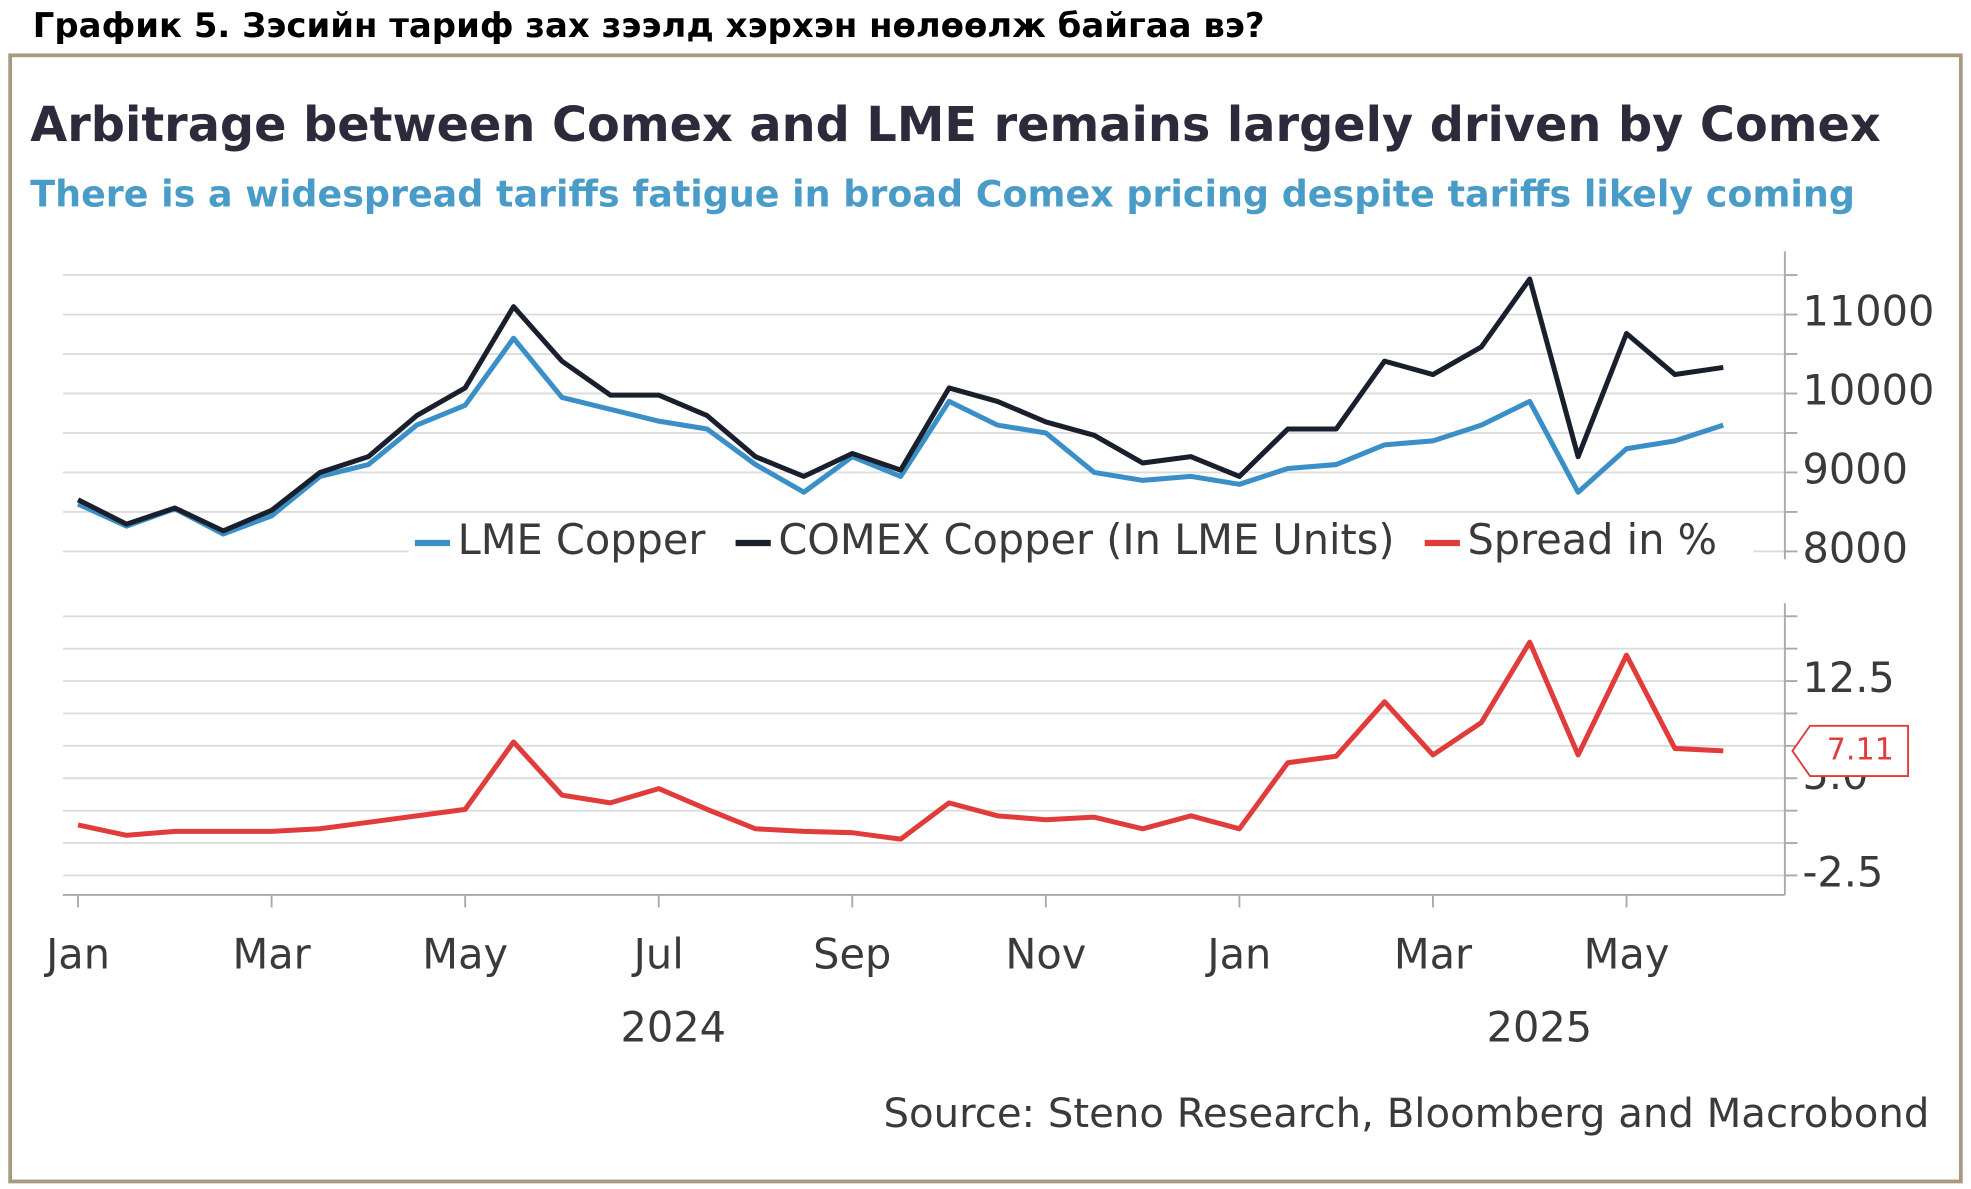 This screenshot has height=1189, width=1971. What do you see at coordinates (1855, 469) in the screenshot?
I see `y-tick-label: 9000` at bounding box center [1855, 469].